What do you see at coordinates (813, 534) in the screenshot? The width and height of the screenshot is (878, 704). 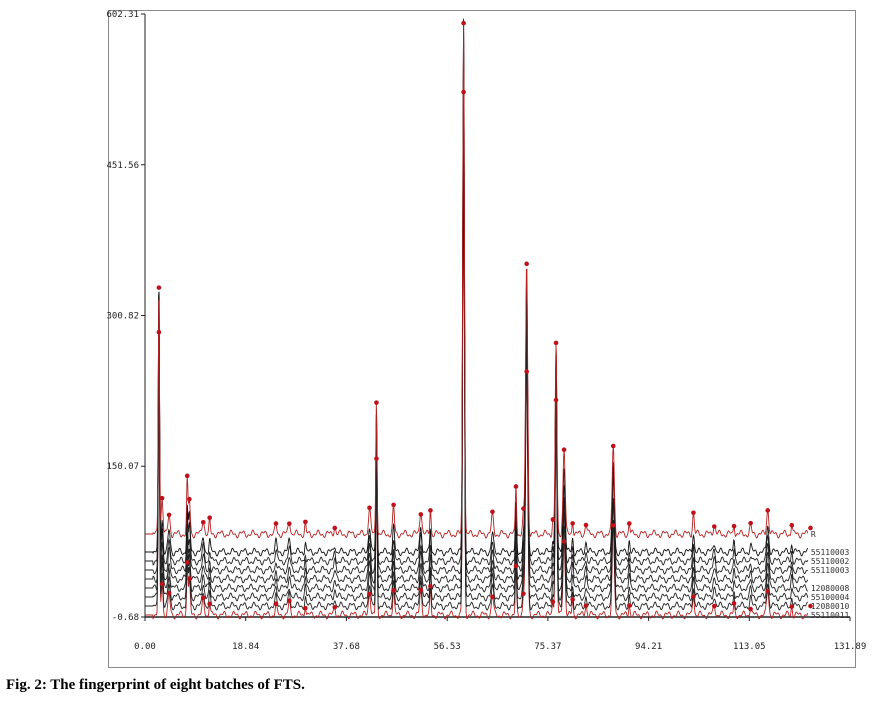 I see `series-label: R` at bounding box center [813, 534].